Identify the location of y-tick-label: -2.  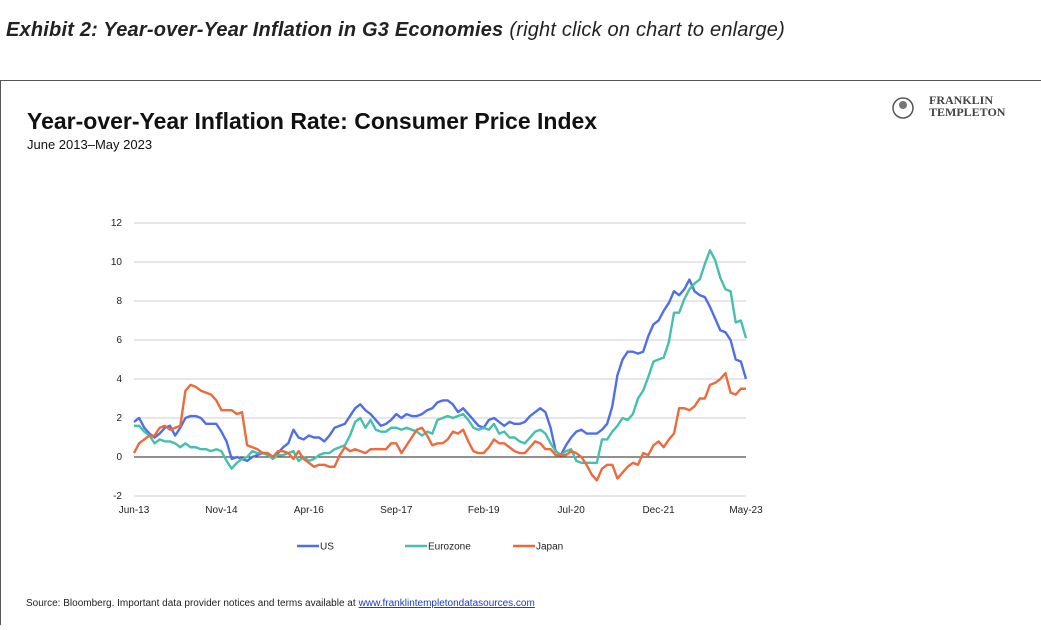
(117, 496).